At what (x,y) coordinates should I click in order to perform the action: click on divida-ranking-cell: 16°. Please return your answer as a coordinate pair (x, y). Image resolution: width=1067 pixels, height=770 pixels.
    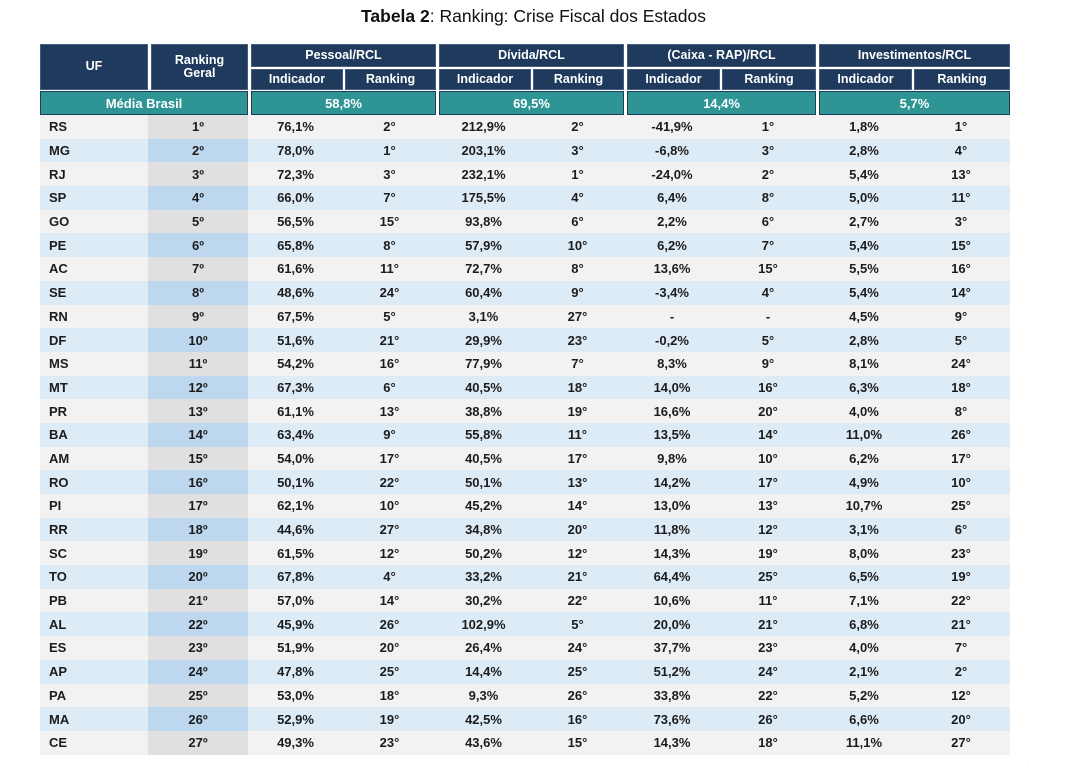
    Looking at the image, I should click on (577, 719).